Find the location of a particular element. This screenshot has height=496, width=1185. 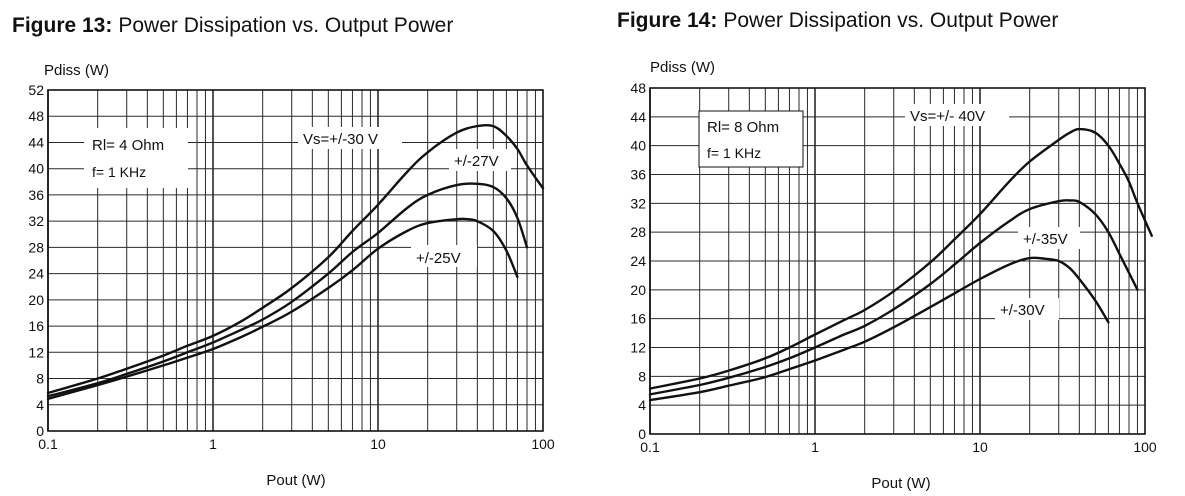

figure-13-x-tick-label: 10 is located at coordinates (378, 444).